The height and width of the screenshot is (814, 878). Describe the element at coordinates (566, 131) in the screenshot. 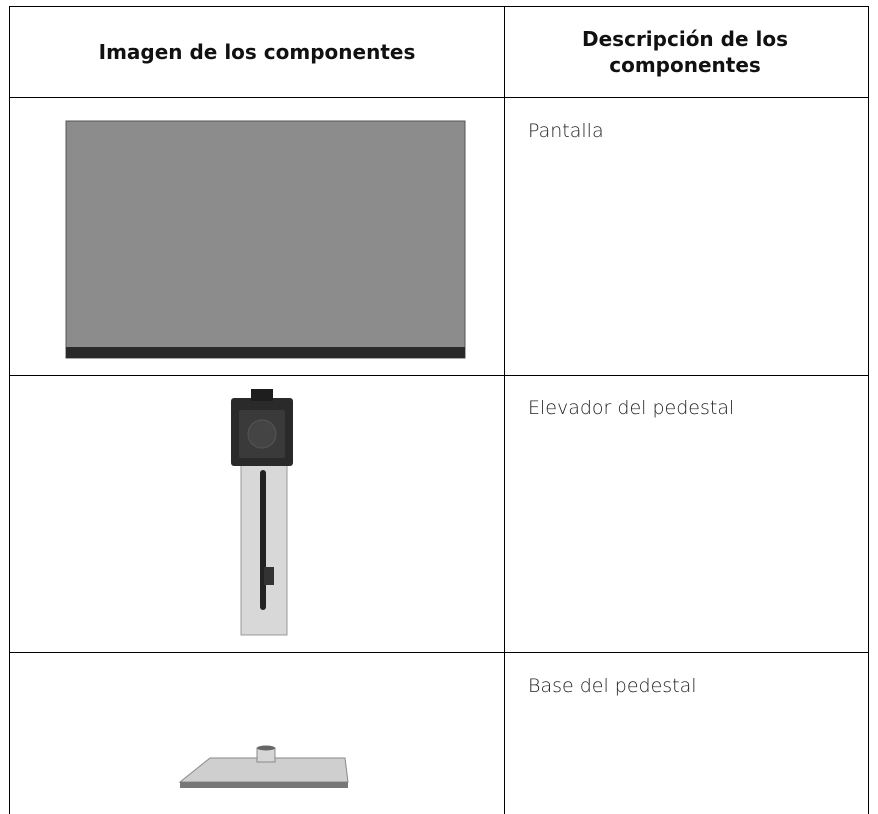

I see `description: Pantalla` at that location.